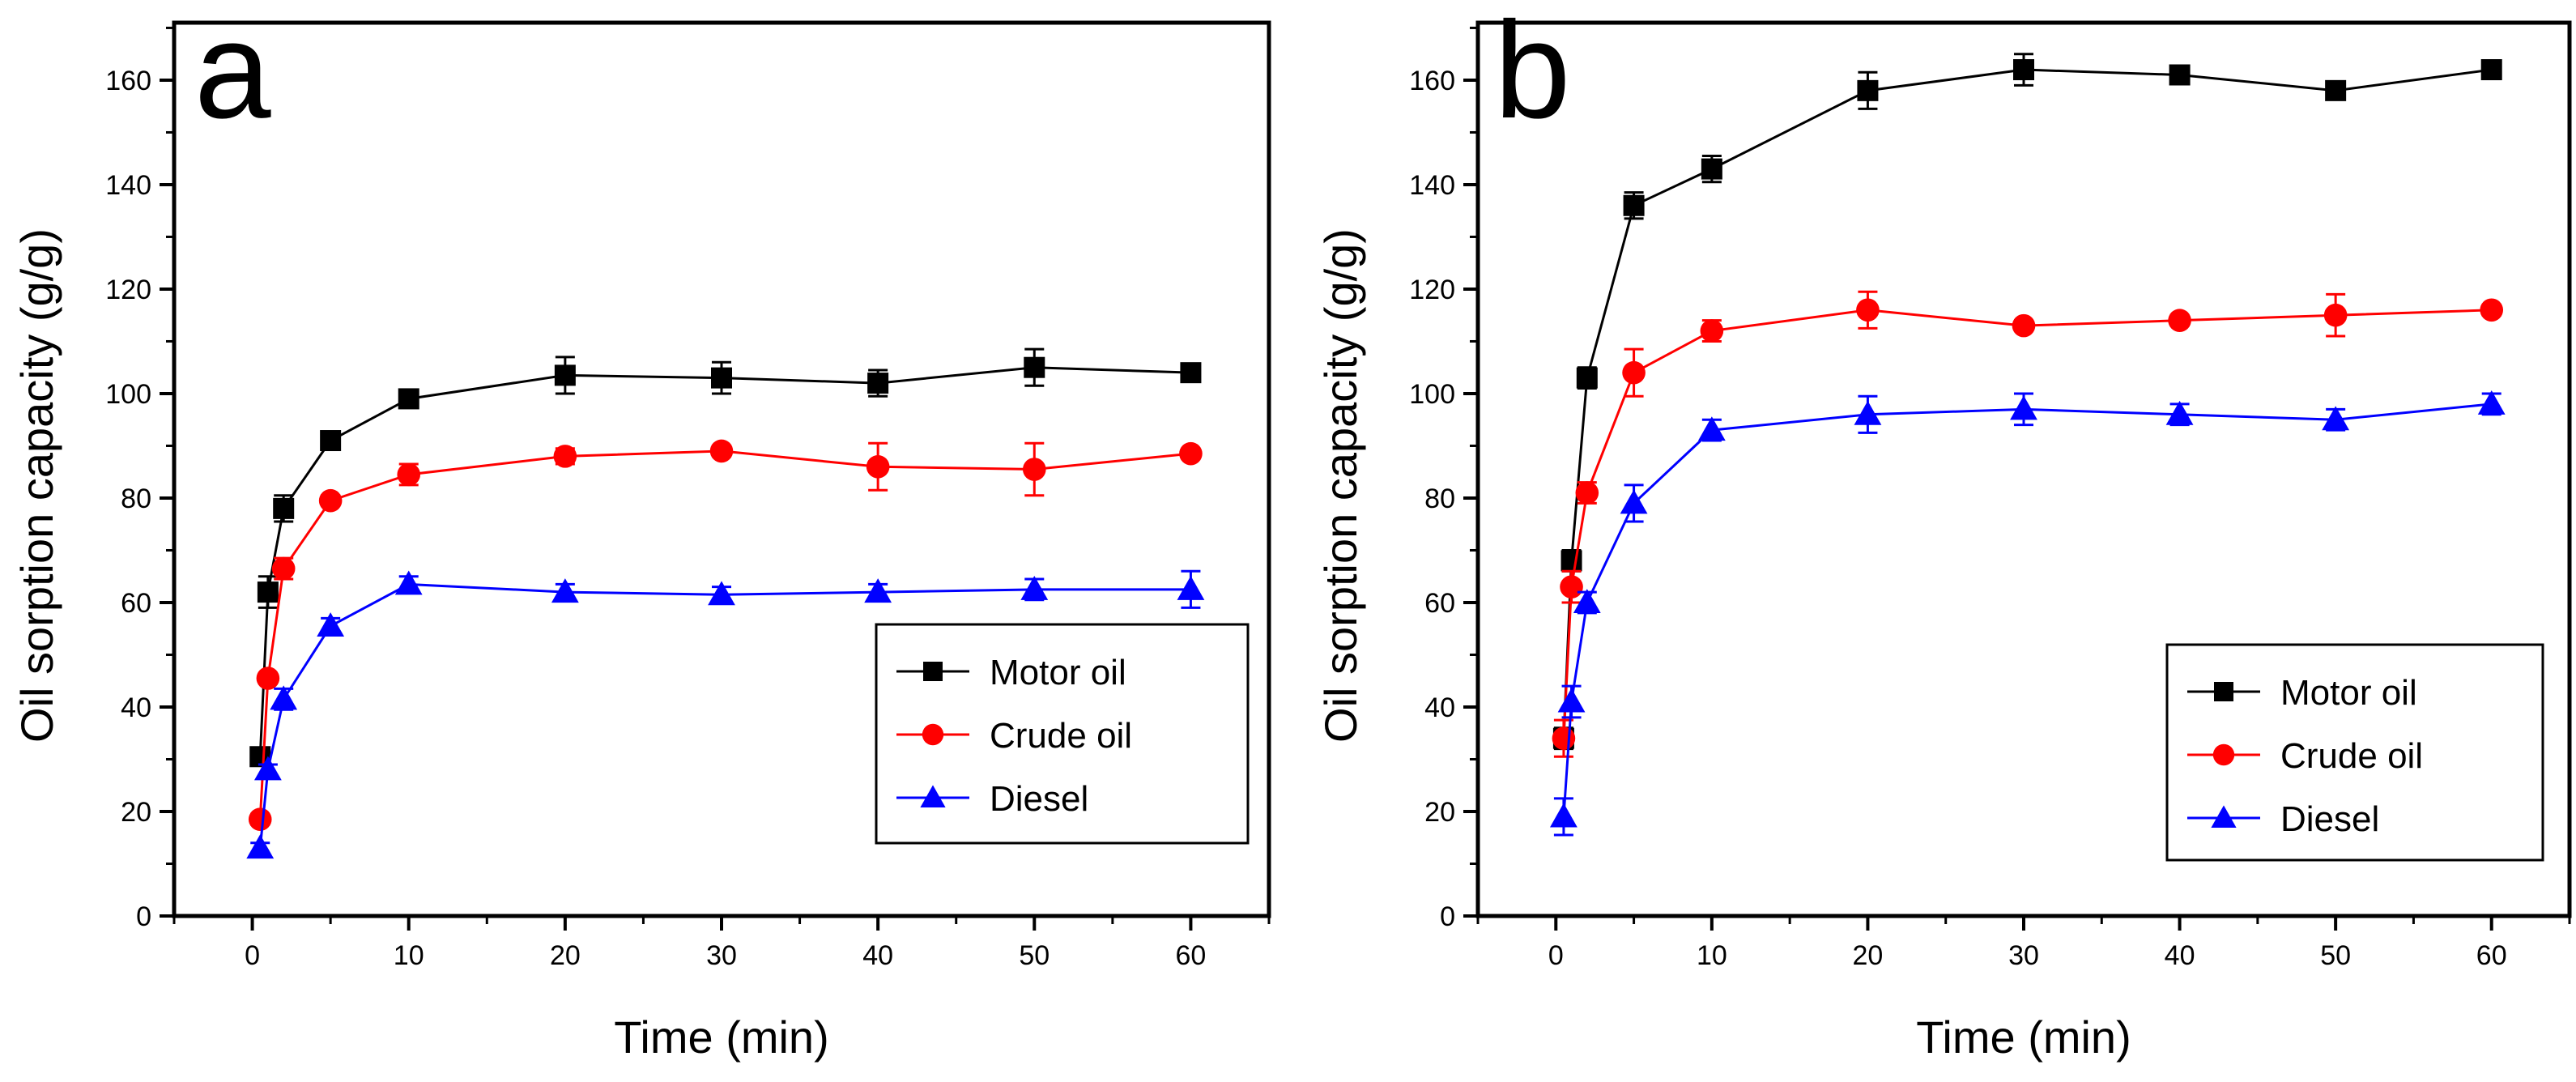  Describe the element at coordinates (2023, 1038) in the screenshot. I see `x-axis-label: Time (min)` at that location.